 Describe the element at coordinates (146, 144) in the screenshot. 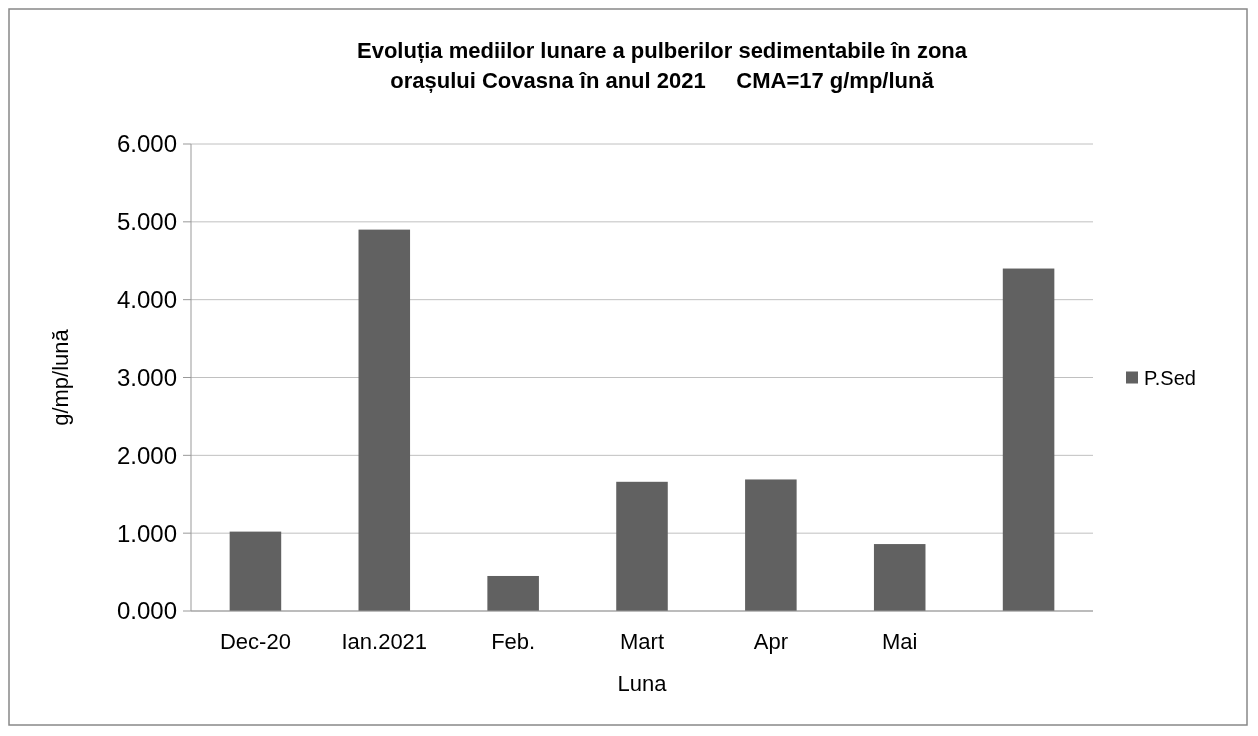

I see `y-tick-label: 6.000` at that location.